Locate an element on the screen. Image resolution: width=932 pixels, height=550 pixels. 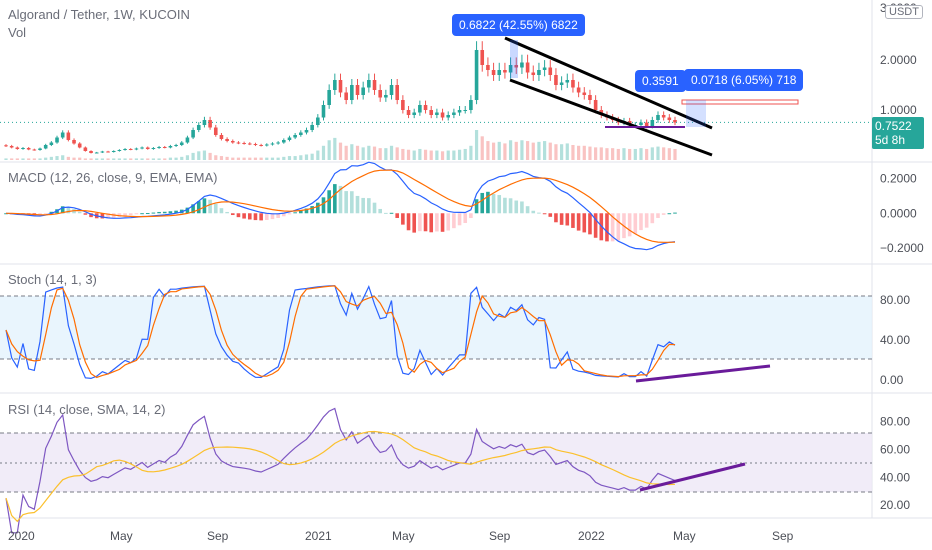
measure-label-1: 0.6822 (42.55%) 6822 is located at coordinates (518, 25).